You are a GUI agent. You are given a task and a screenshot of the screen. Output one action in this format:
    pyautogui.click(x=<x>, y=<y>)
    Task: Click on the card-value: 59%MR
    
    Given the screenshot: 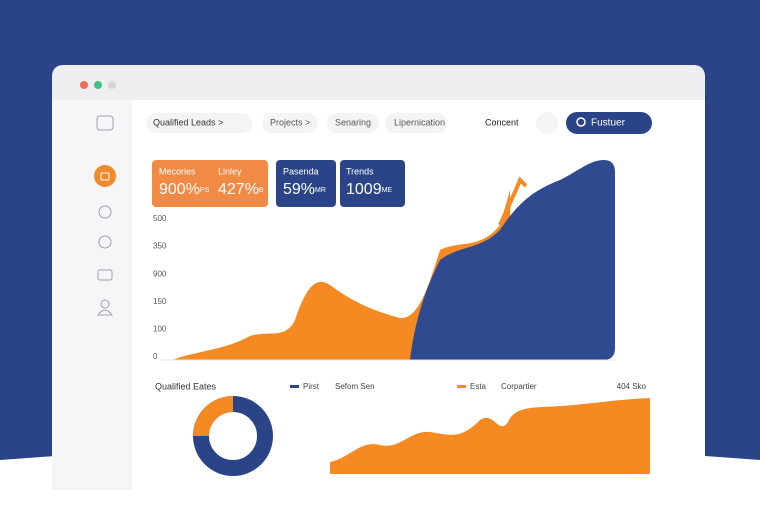 What is the action you would take?
    pyautogui.click(x=304, y=189)
    